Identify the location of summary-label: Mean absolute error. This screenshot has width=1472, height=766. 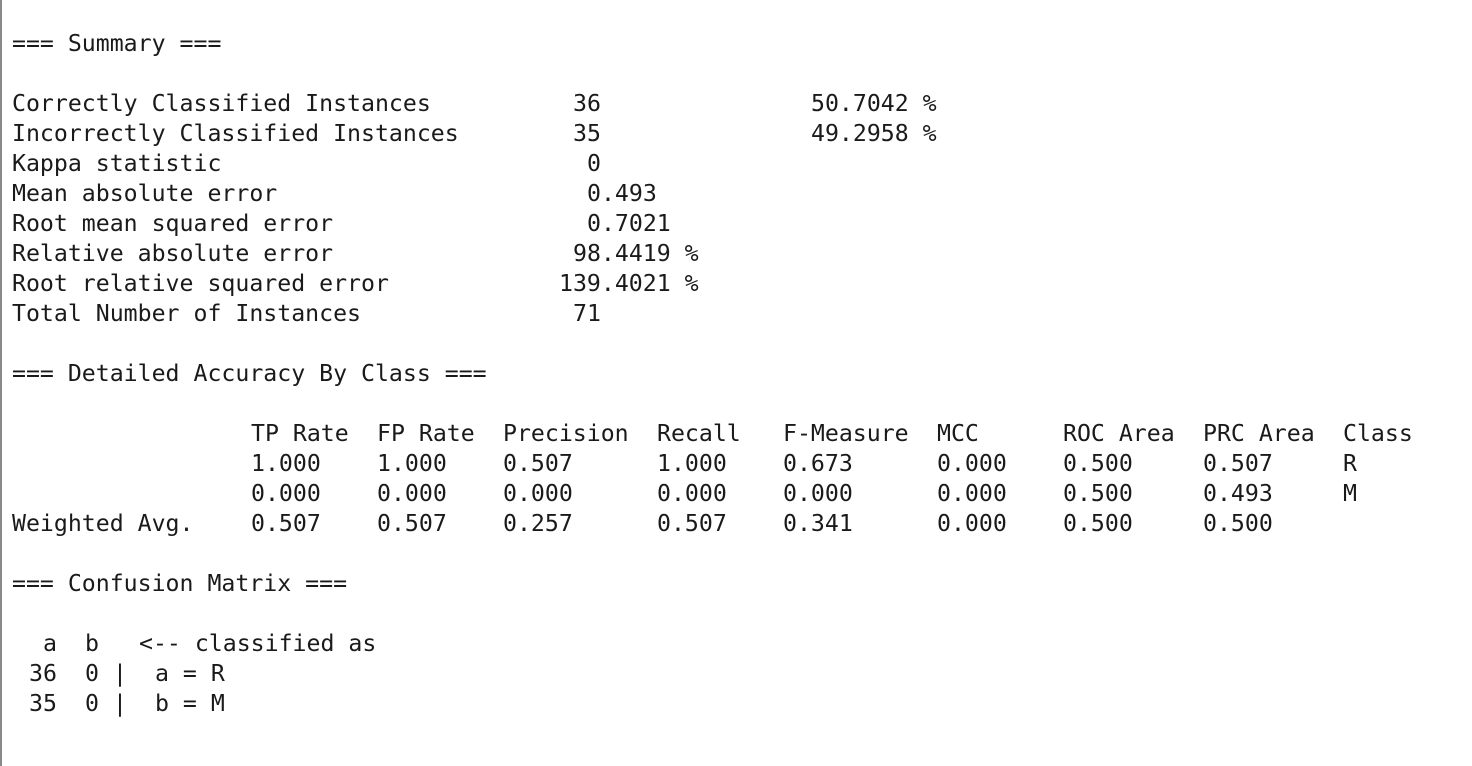
(145, 193).